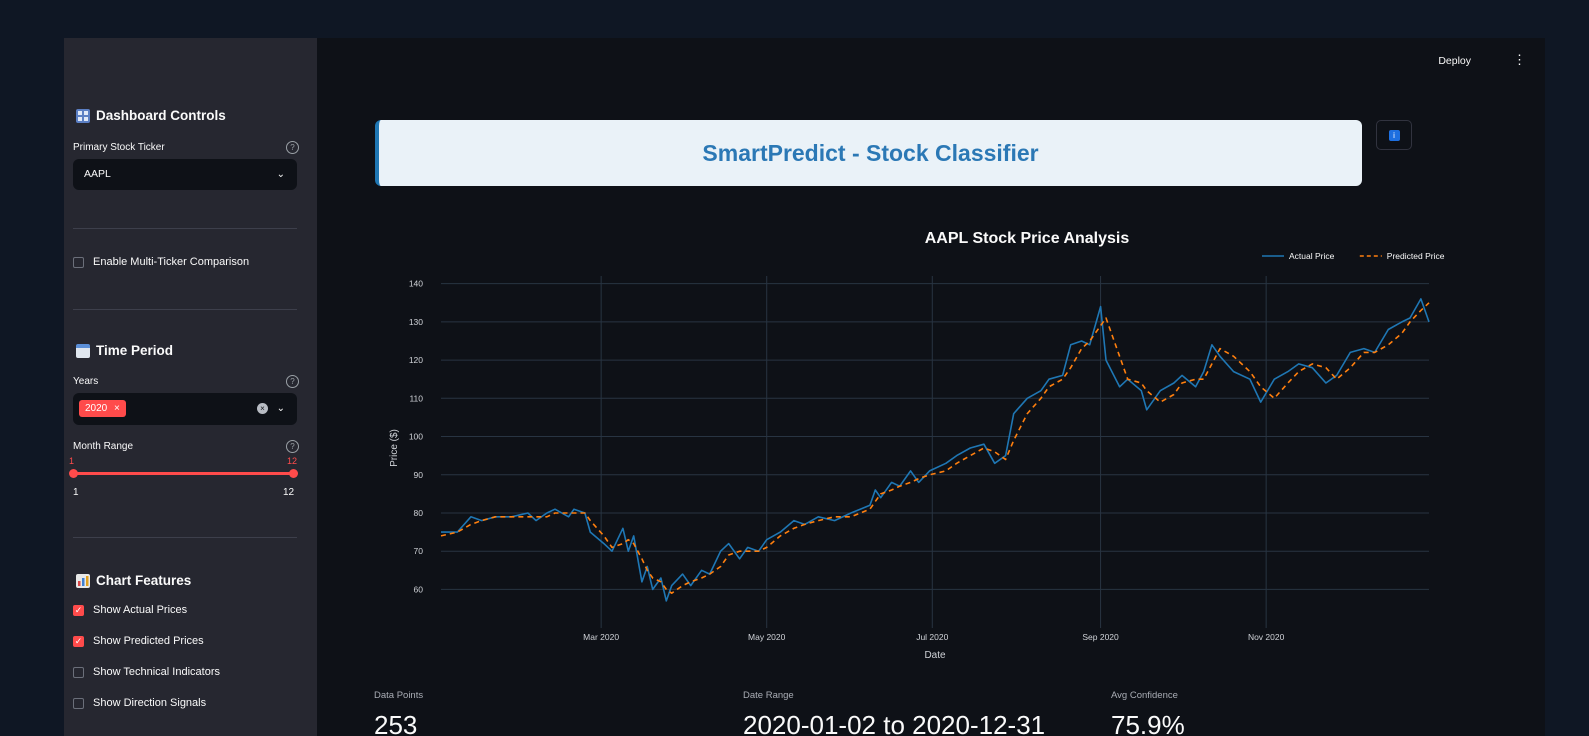 The image size is (1589, 736). I want to click on dashboard-controls-title: Dashboard Controls, so click(161, 115).